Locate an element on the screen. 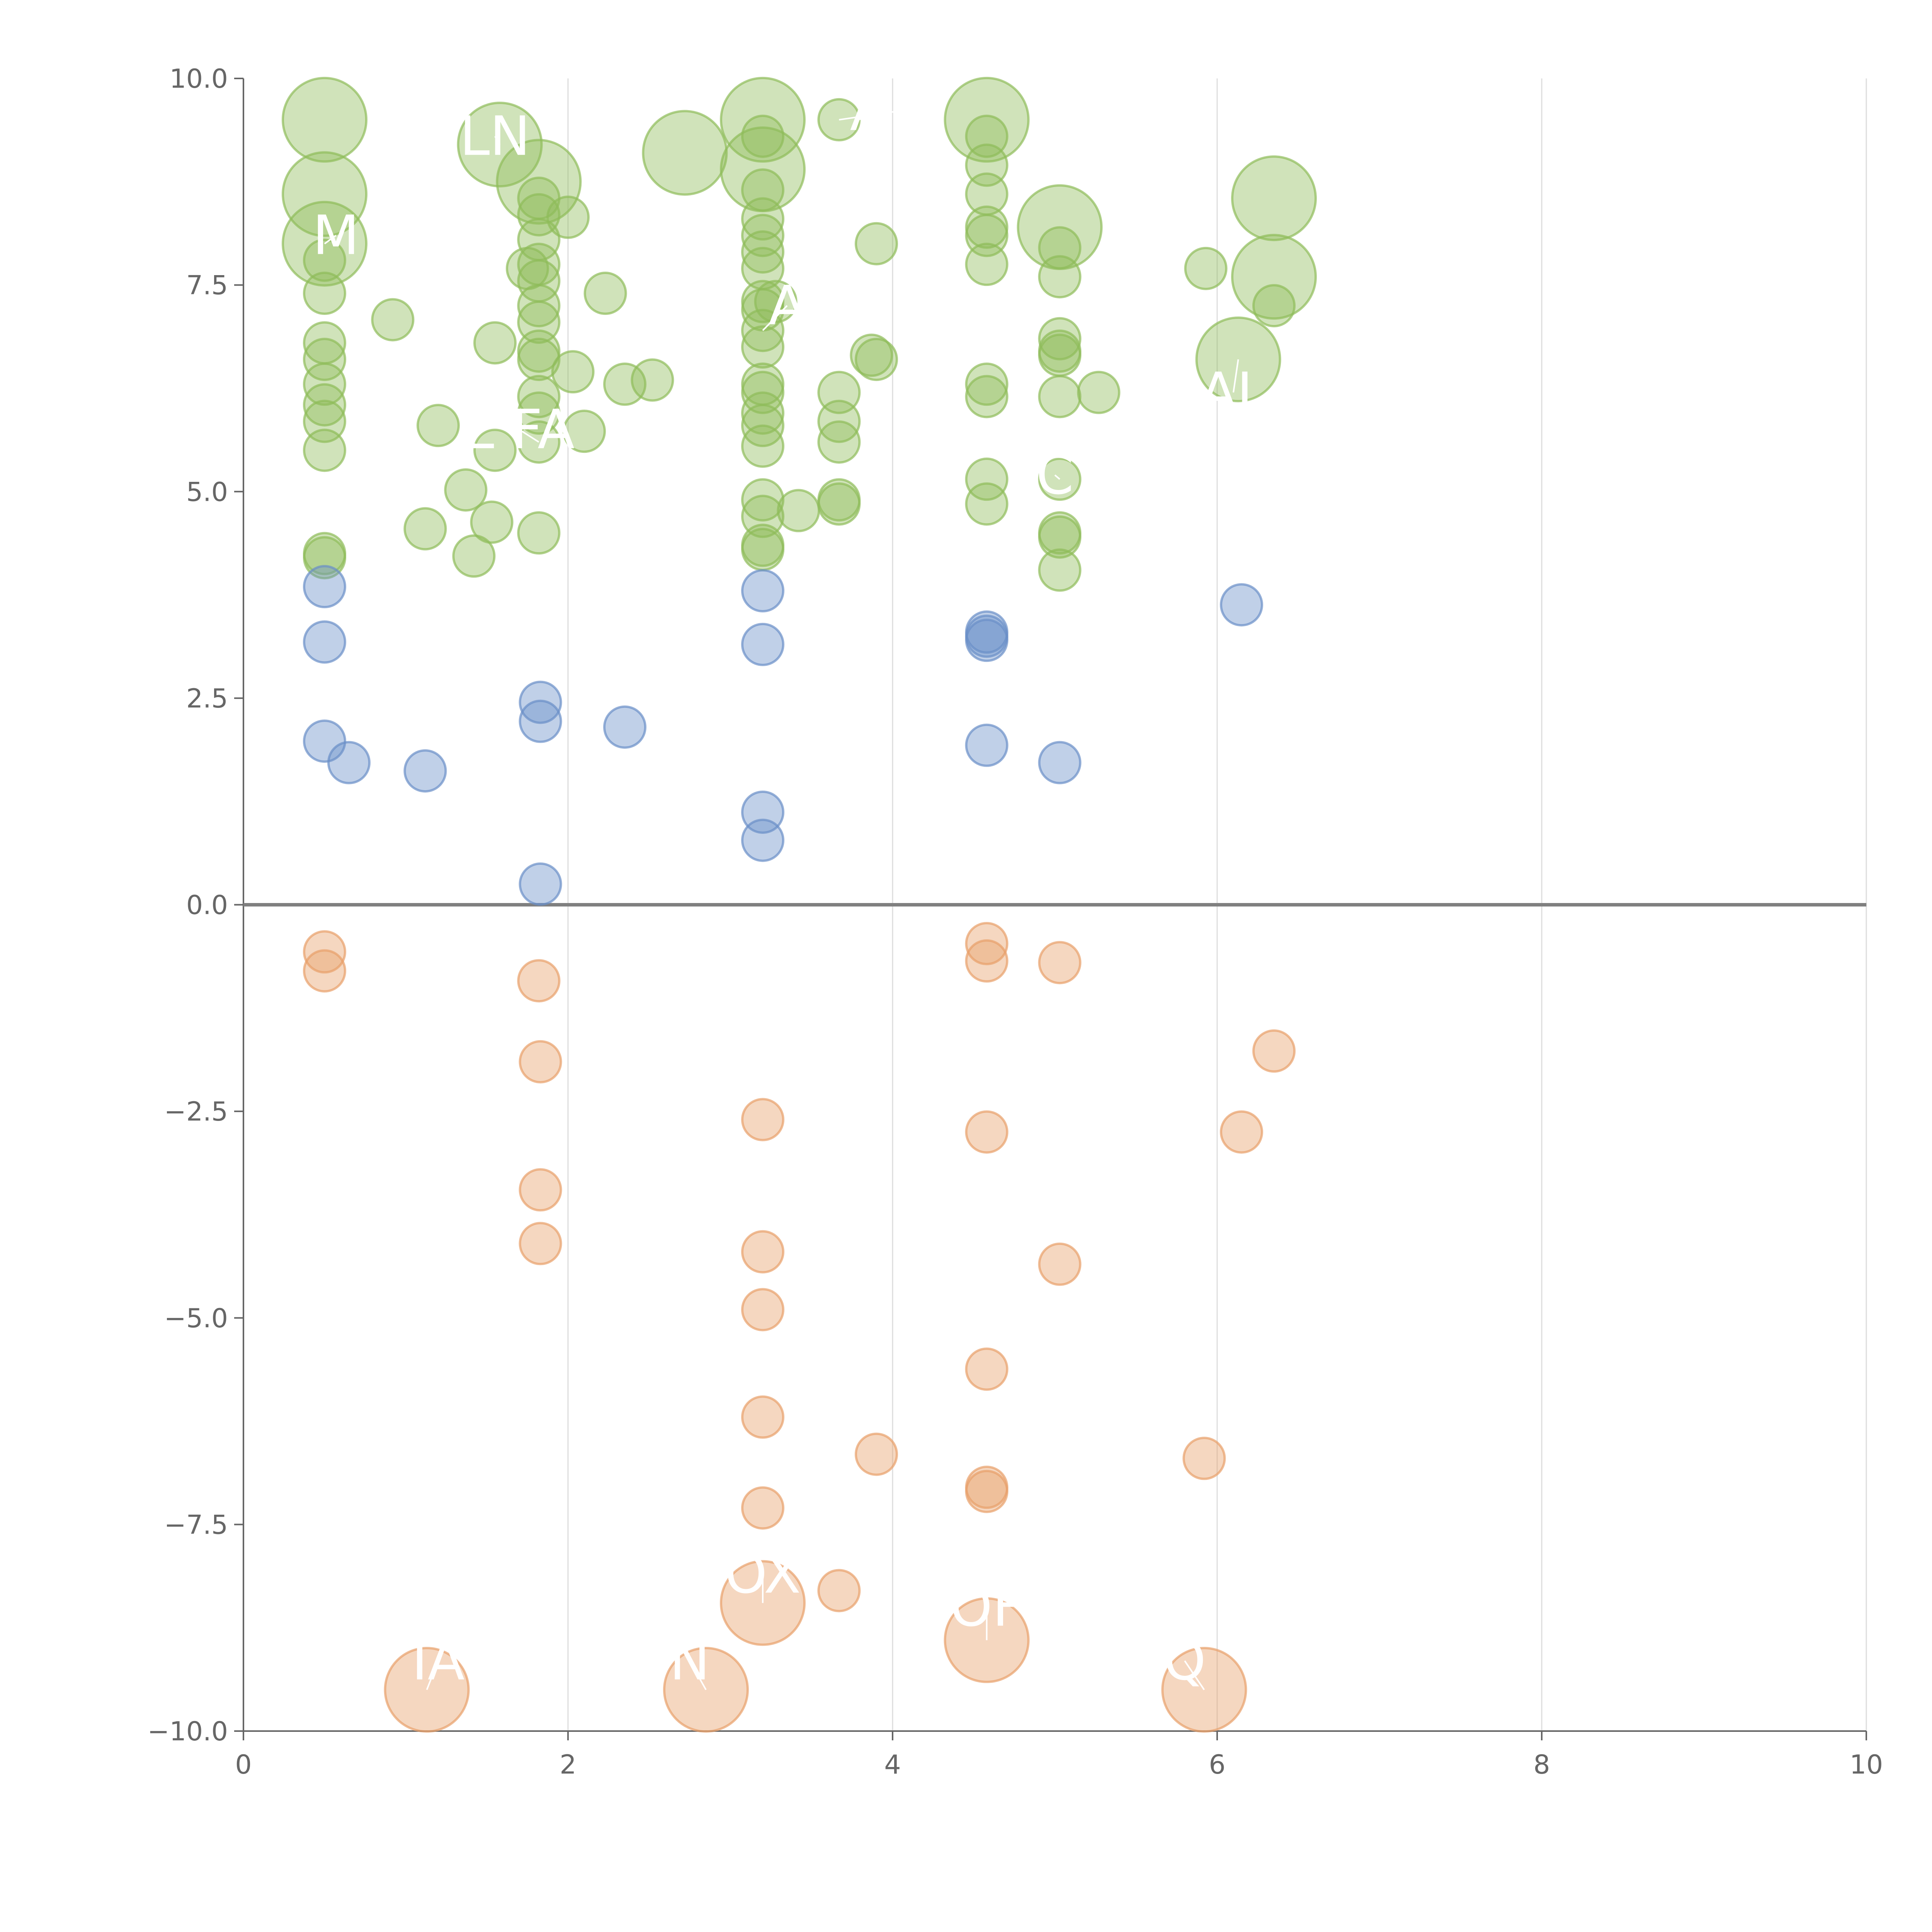 The image size is (1932, 1932). y-tick-label: 7.5 is located at coordinates (207, 285).